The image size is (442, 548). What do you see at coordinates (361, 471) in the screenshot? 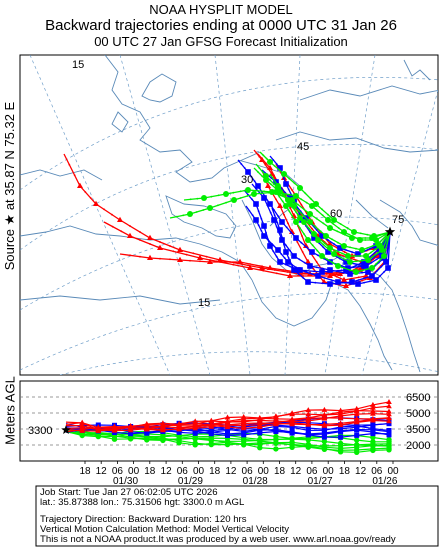
I see `hour-label: 12` at bounding box center [361, 471].